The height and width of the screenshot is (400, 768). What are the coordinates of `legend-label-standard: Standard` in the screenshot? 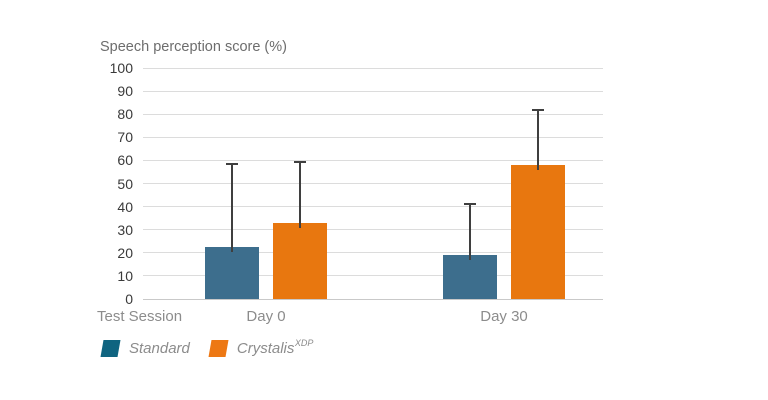 It's located at (159, 348).